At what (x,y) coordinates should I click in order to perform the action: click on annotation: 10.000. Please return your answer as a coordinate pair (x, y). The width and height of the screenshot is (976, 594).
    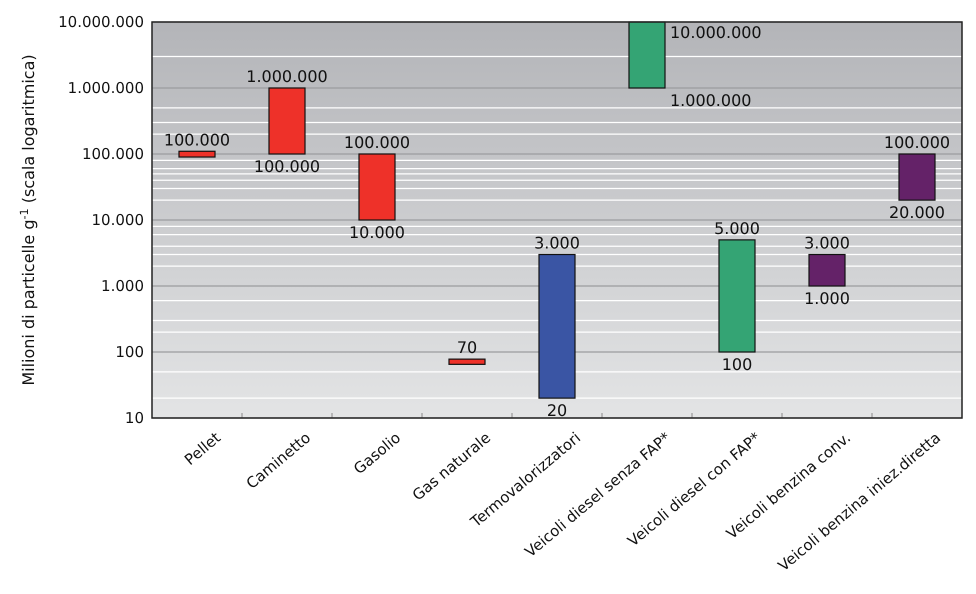
    Looking at the image, I should click on (377, 232).